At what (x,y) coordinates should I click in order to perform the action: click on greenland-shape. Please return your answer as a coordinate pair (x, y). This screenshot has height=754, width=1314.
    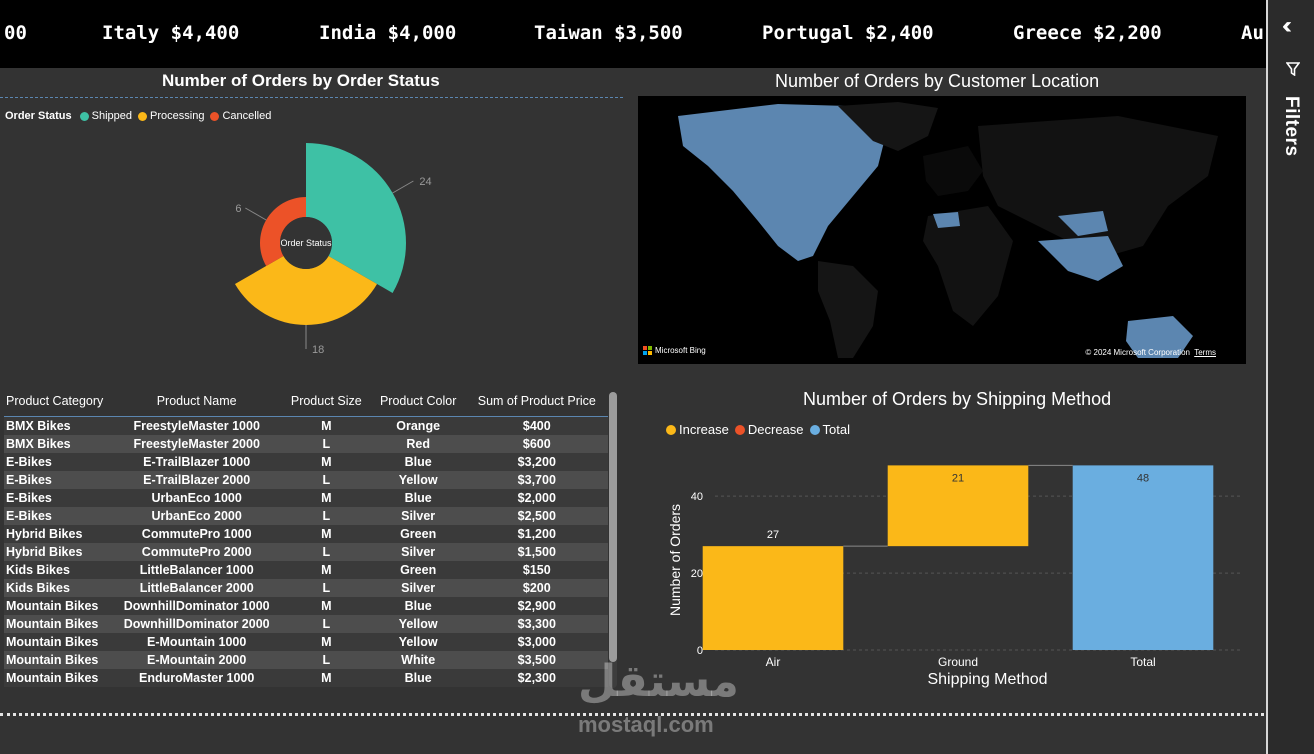
    Looking at the image, I should click on (888, 126).